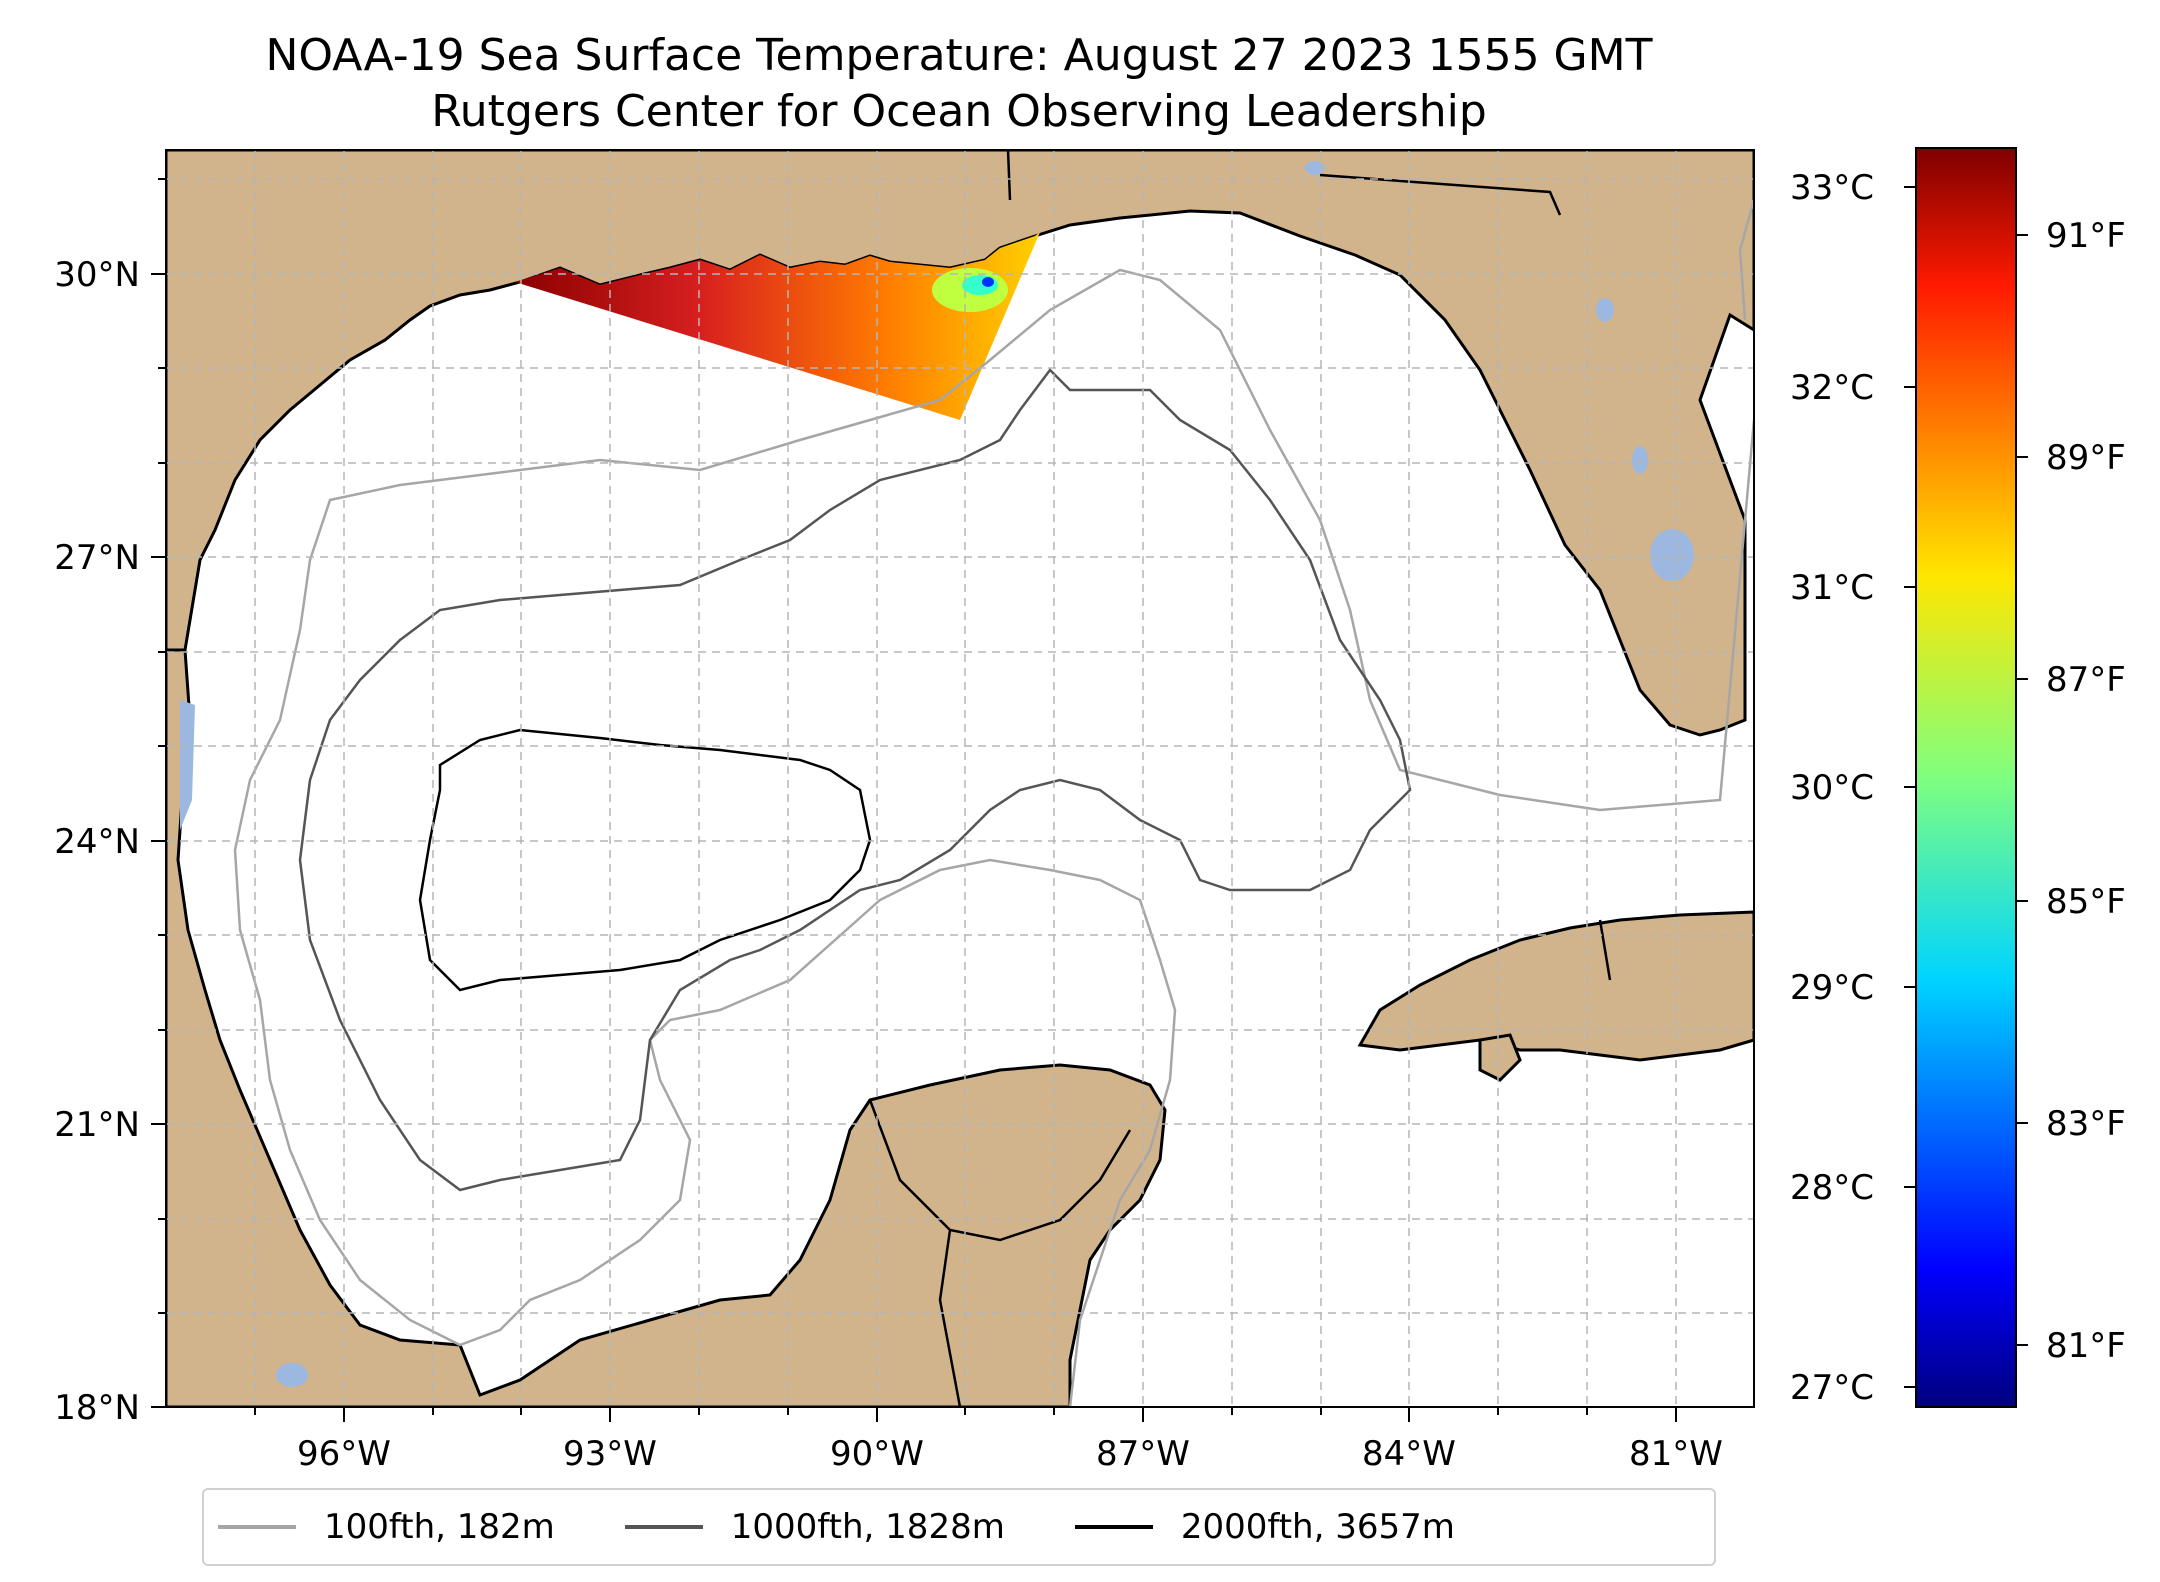 This screenshot has height=1582, width=2160. I want to click on colorbar-label-89f: 89°F, so click(2086, 458).